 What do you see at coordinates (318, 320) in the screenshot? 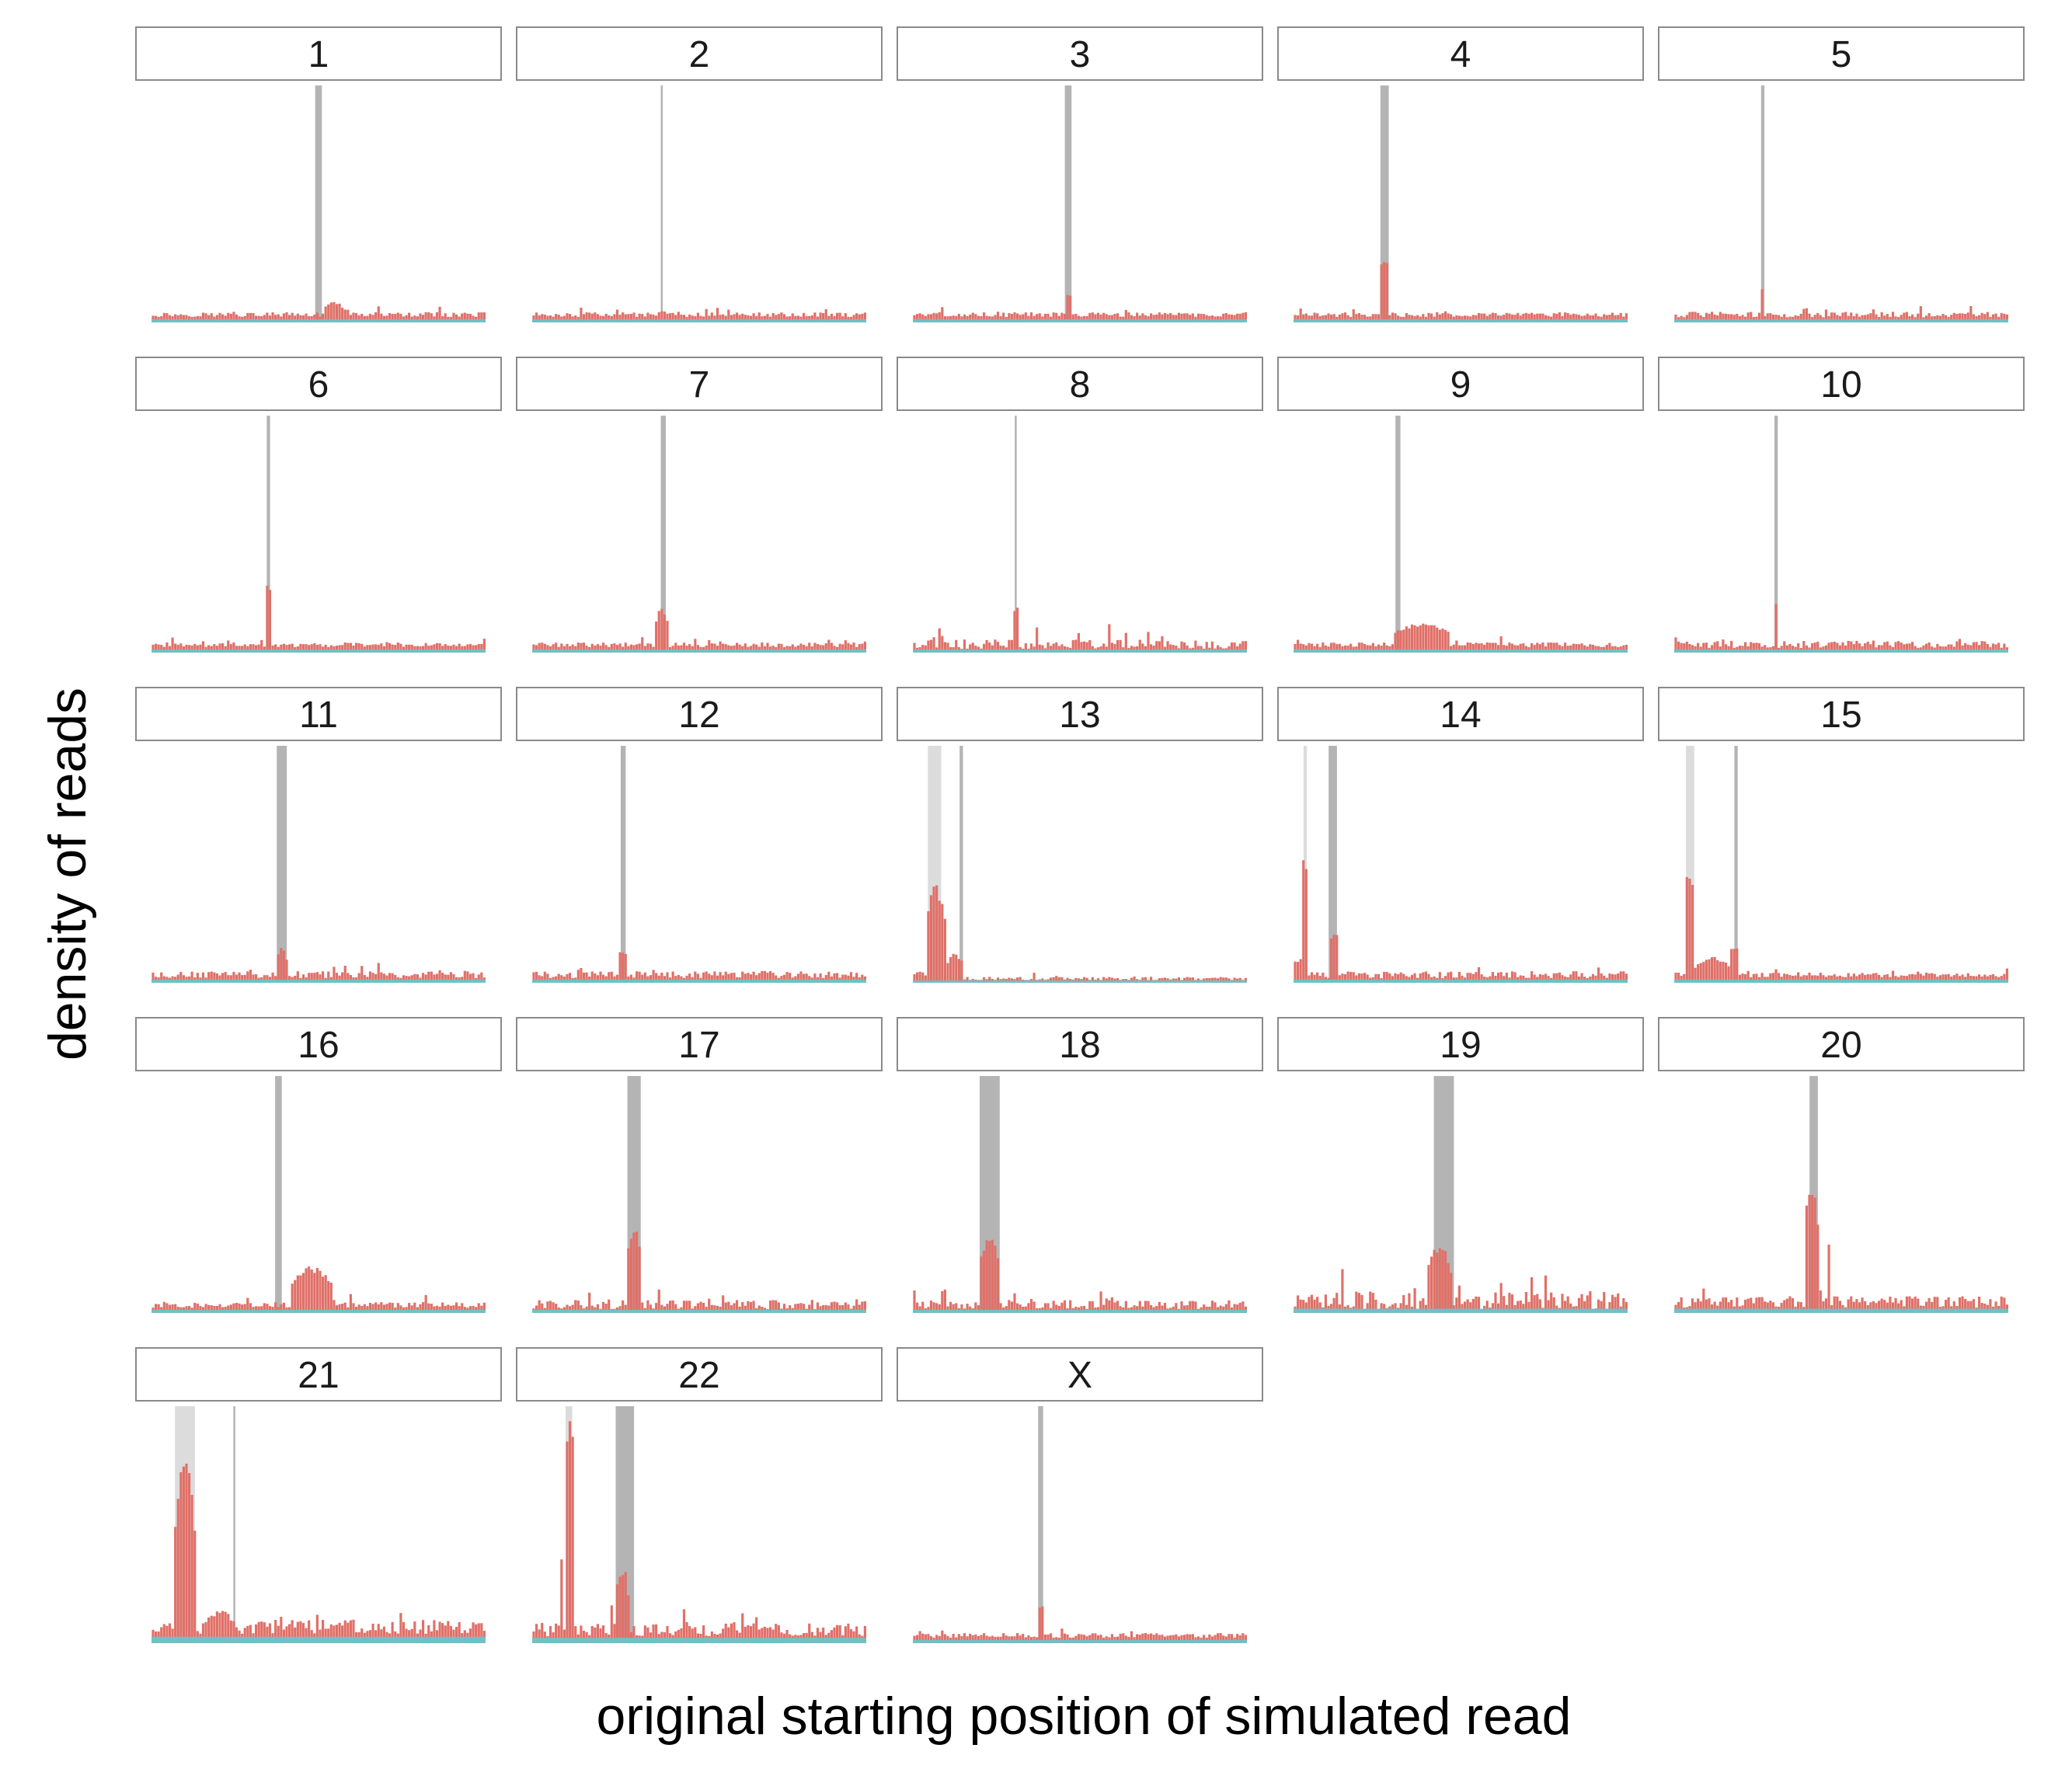
I see `background-density` at bounding box center [318, 320].